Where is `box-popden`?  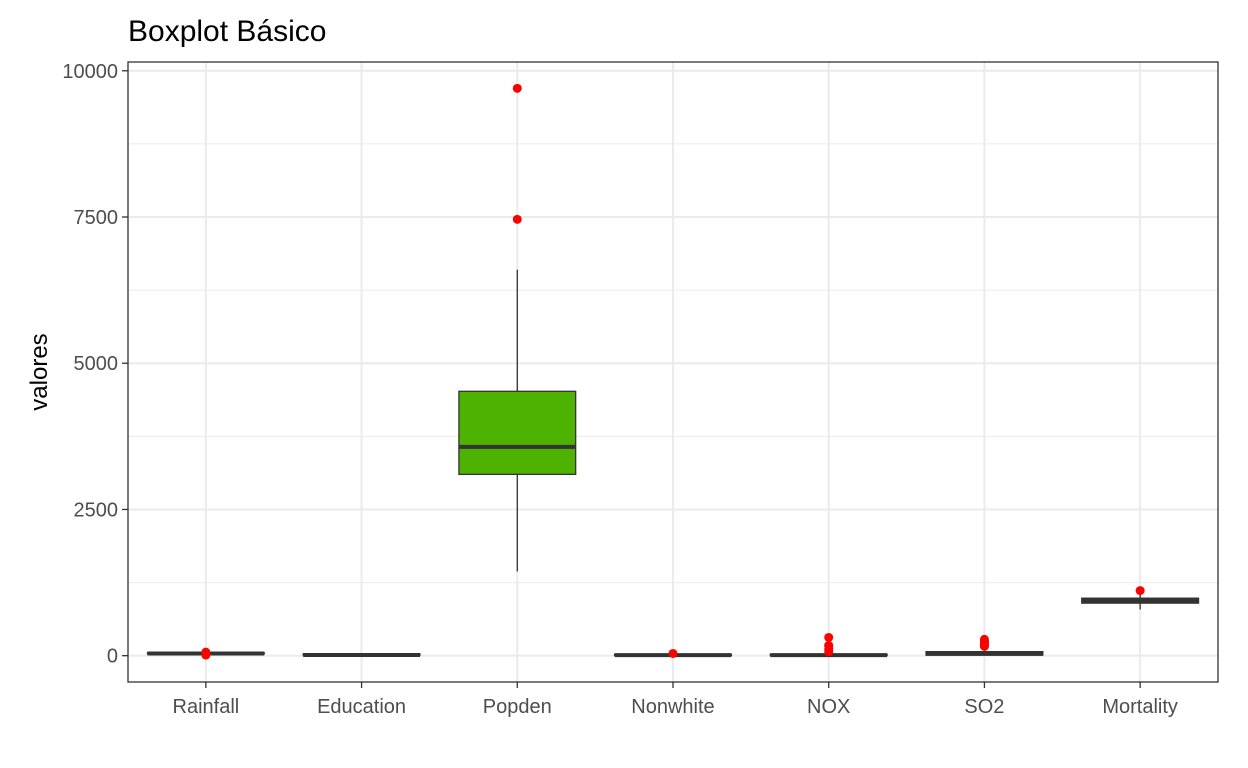 box-popden is located at coordinates (517, 327).